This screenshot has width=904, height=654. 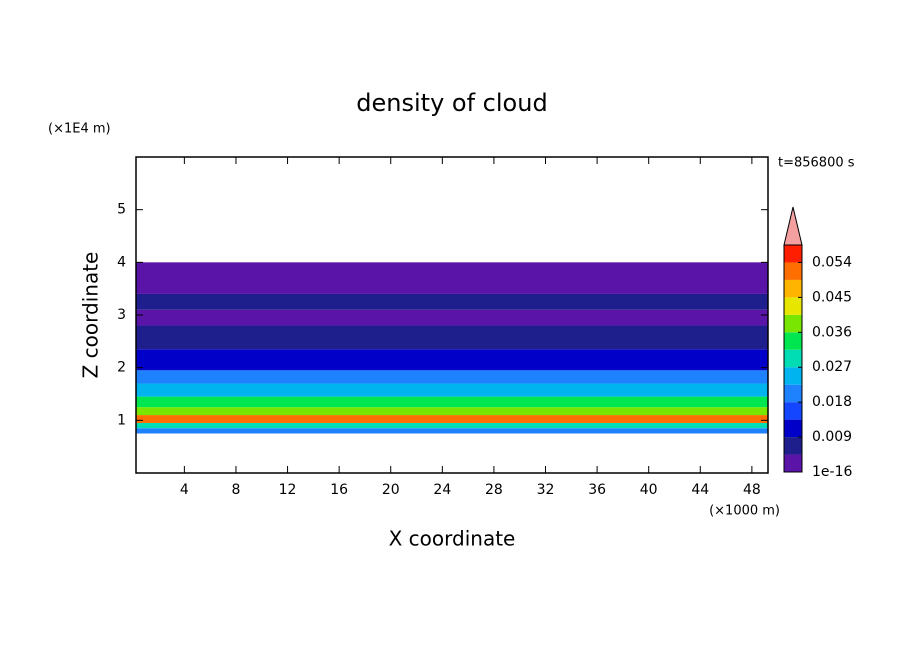 What do you see at coordinates (832, 472) in the screenshot?
I see `colorbar-tick-label: 1e-16` at bounding box center [832, 472].